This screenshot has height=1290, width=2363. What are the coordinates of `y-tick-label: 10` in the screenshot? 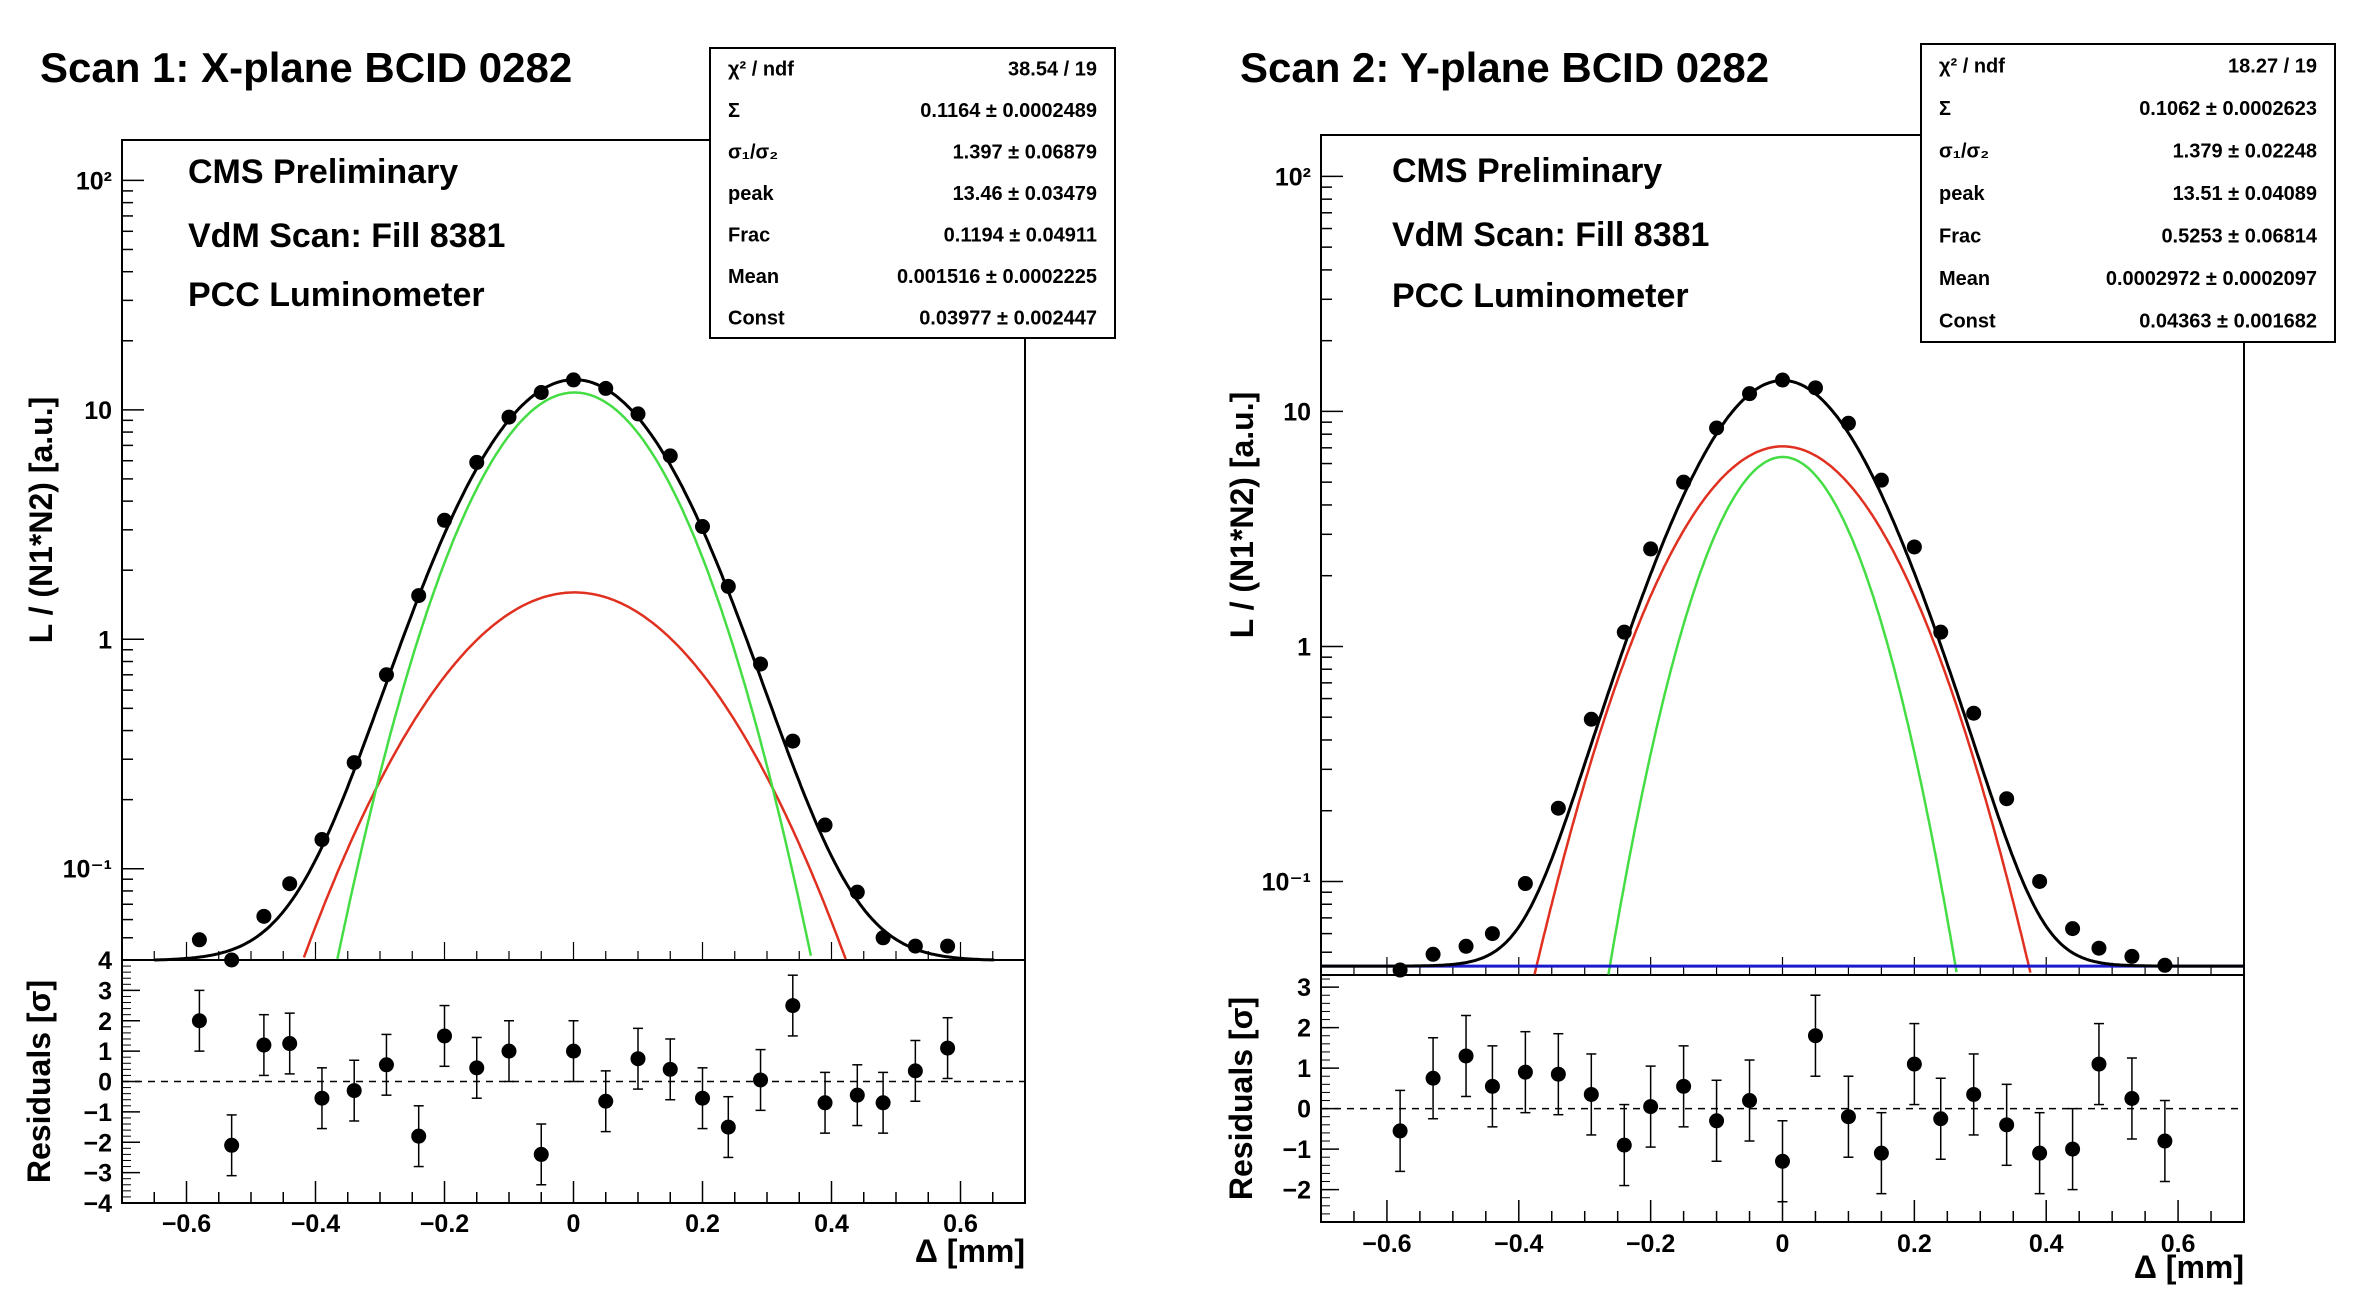 It's located at (98, 411).